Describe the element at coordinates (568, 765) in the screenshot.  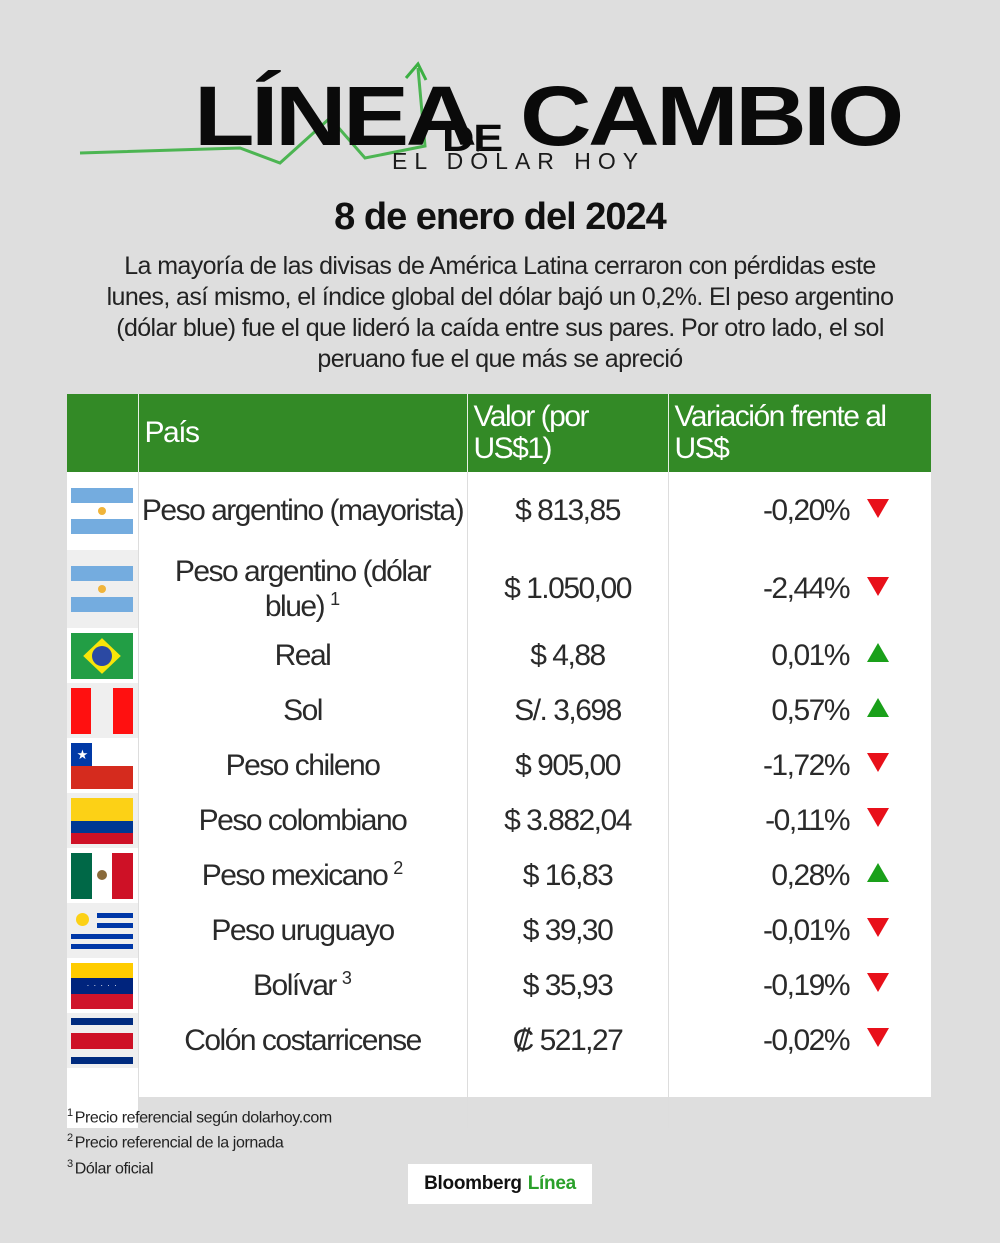
I see `value-cell: $ 905,00` at that location.